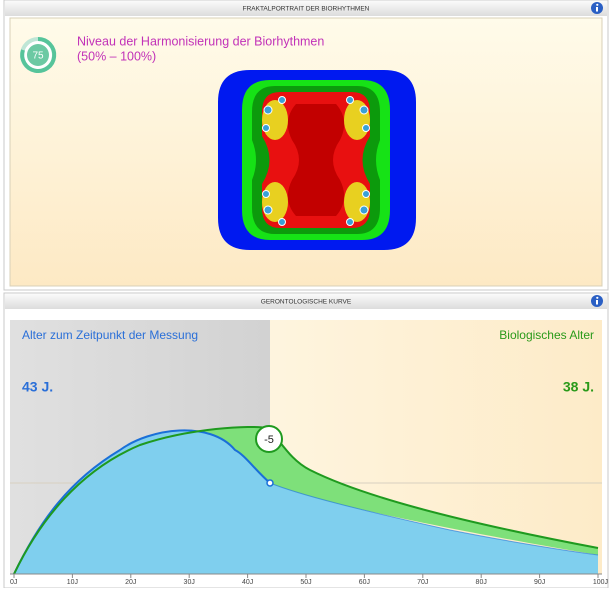 The height and width of the screenshot is (593, 612). Describe the element at coordinates (317, 160) in the screenshot. I see `fractal-image` at that location.